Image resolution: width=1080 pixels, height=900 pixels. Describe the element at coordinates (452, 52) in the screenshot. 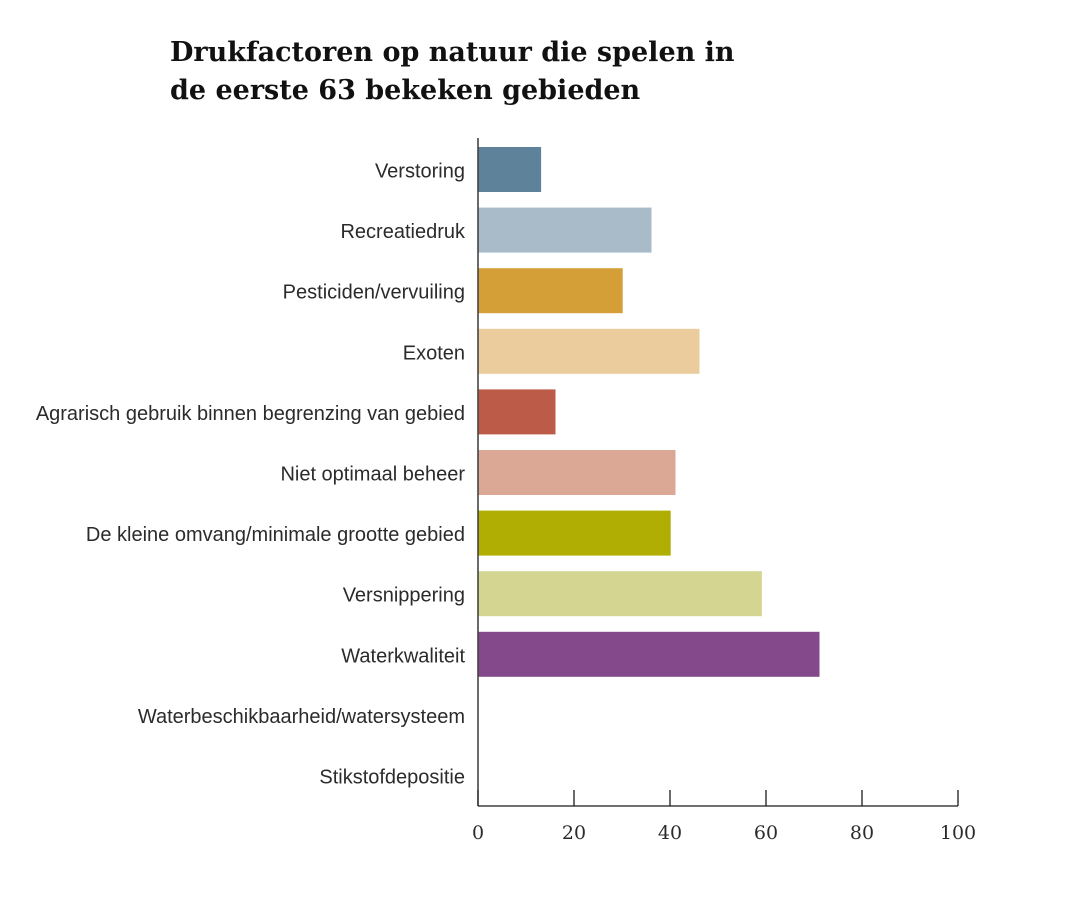

I see `chart-title-line-1: Drukfactoren op natuur die spelen in` at that location.